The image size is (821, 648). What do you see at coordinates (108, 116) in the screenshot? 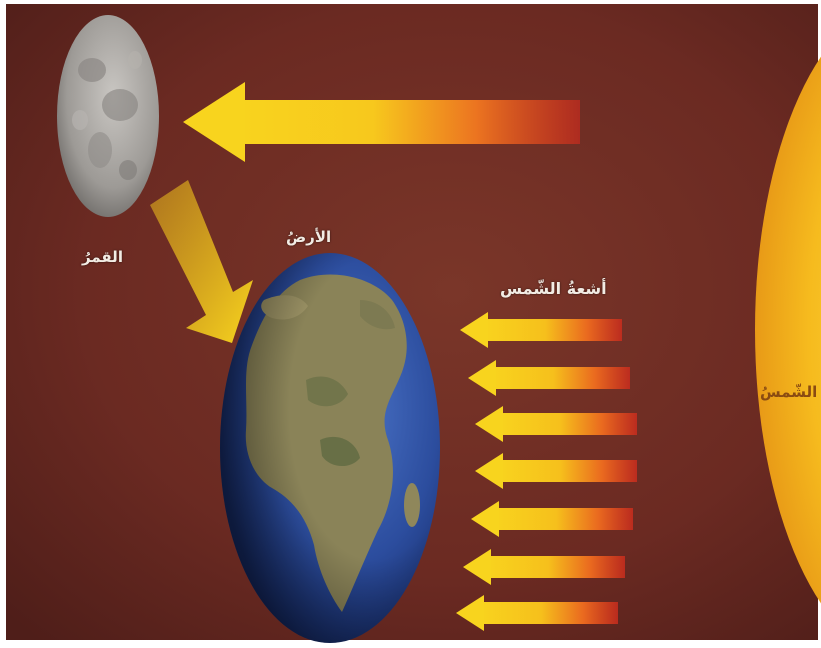
I see `moon-icon` at bounding box center [108, 116].